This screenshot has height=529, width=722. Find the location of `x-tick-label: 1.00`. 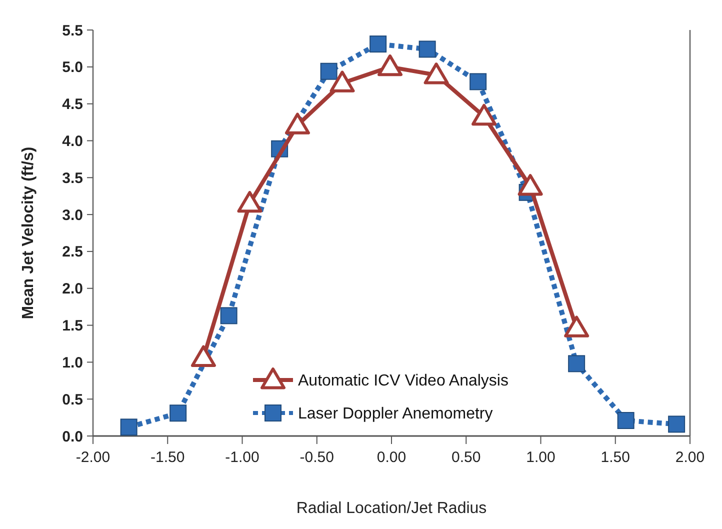

x-tick-label: 1.00 is located at coordinates (541, 457).